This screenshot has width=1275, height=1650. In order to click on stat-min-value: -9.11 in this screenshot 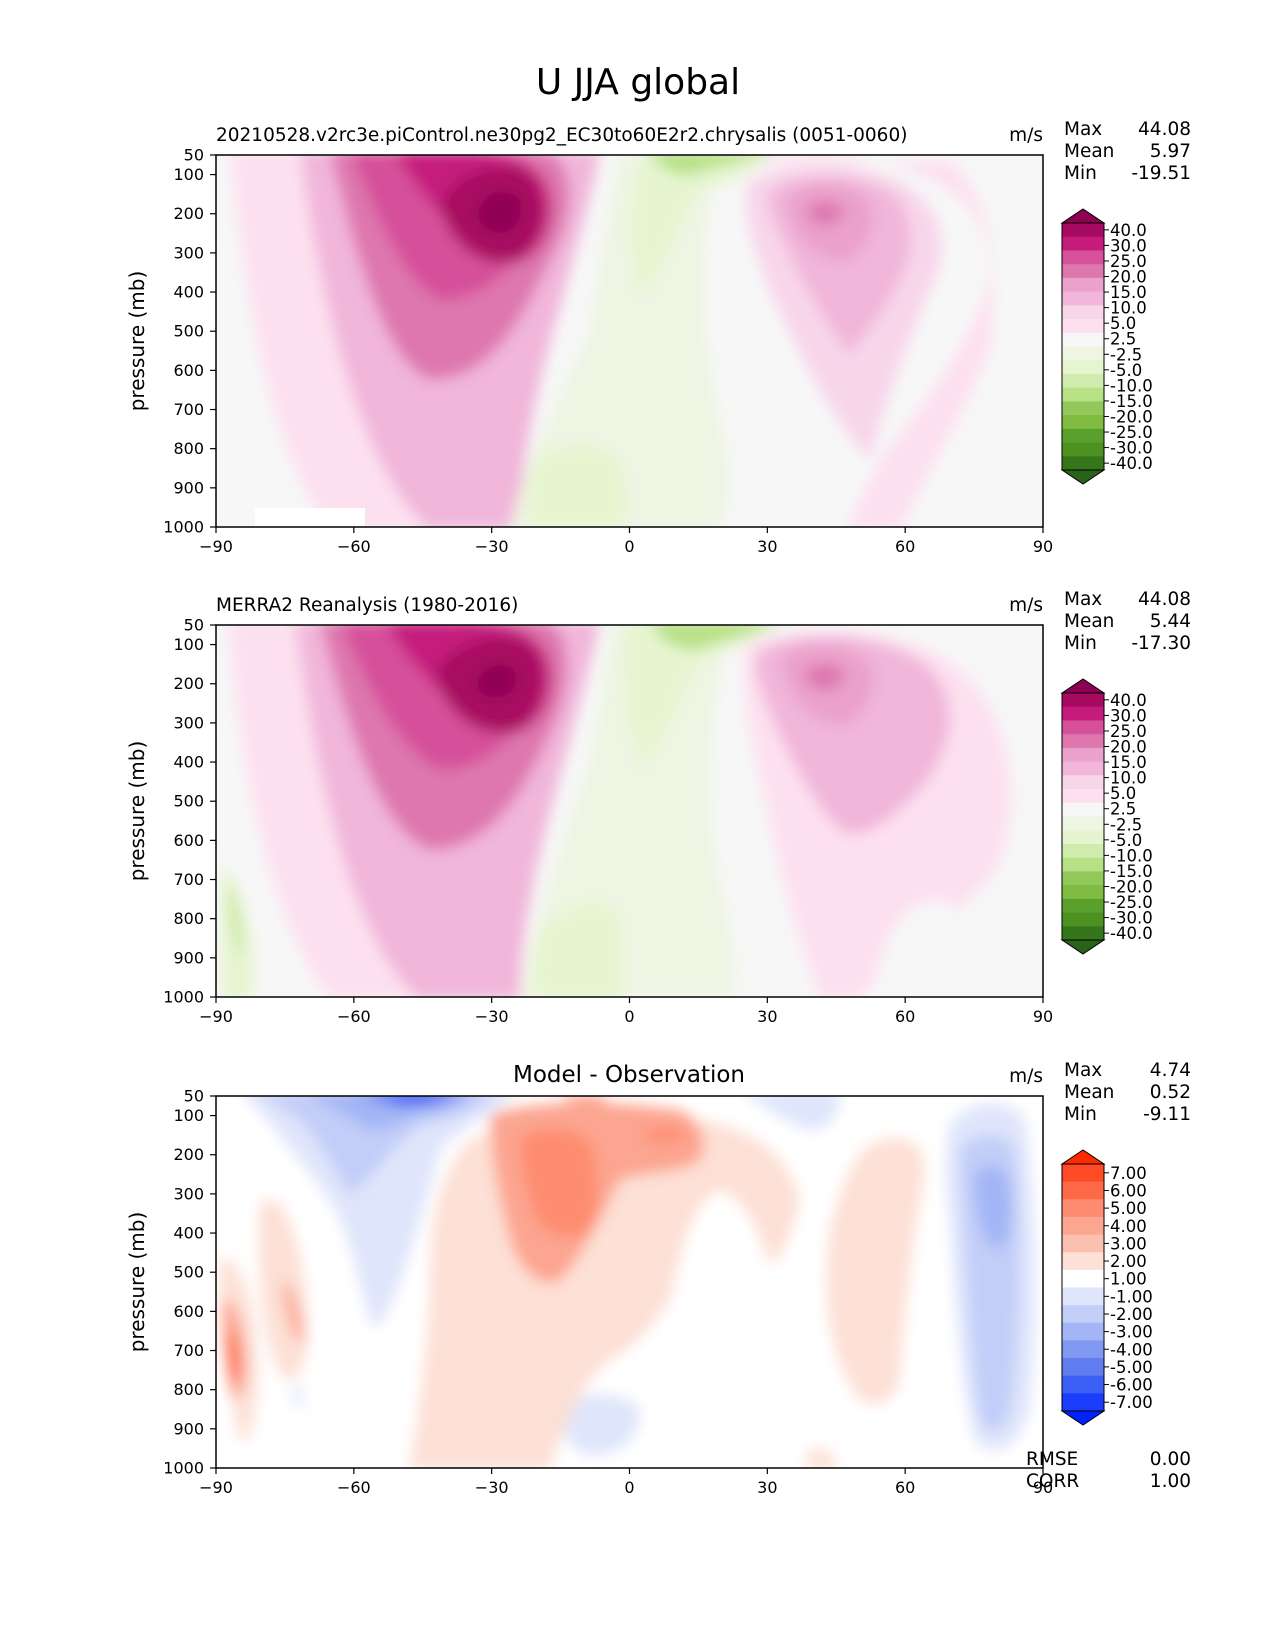, I will do `click(1167, 1114)`.